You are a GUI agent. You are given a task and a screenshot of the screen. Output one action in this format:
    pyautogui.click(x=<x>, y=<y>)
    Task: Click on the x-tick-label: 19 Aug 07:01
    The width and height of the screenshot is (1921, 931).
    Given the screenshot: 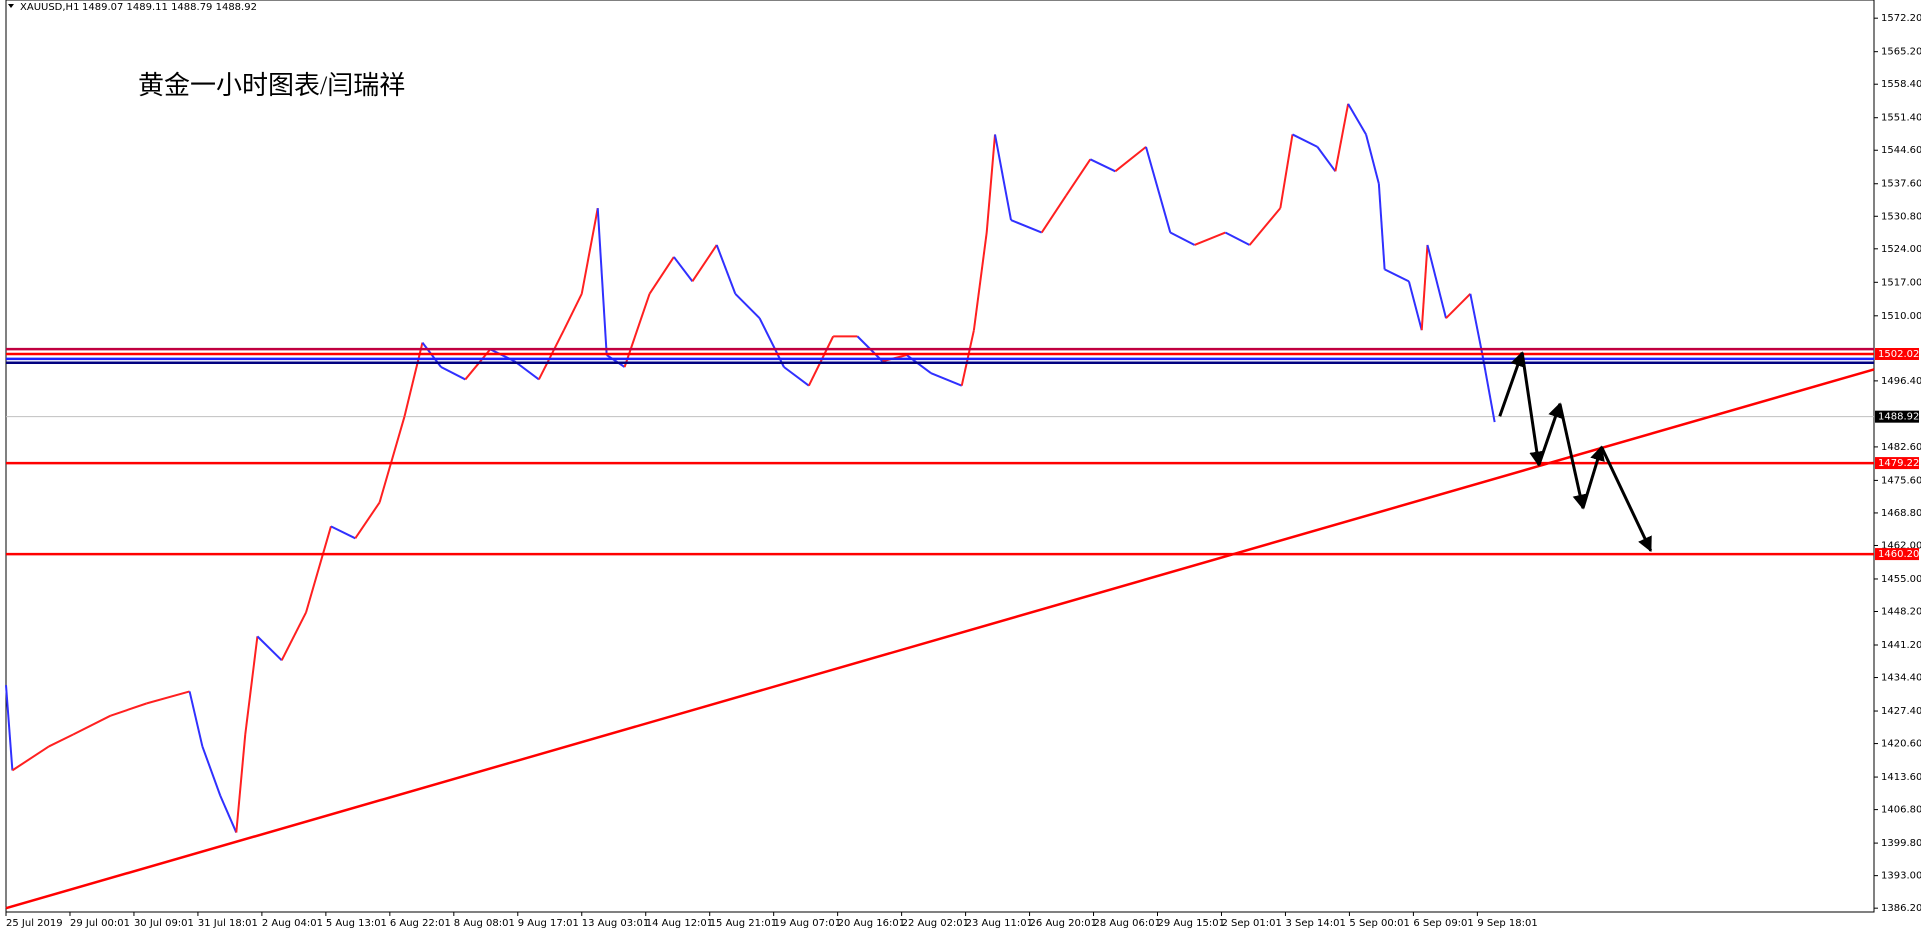 What is the action you would take?
    pyautogui.click(x=807, y=923)
    